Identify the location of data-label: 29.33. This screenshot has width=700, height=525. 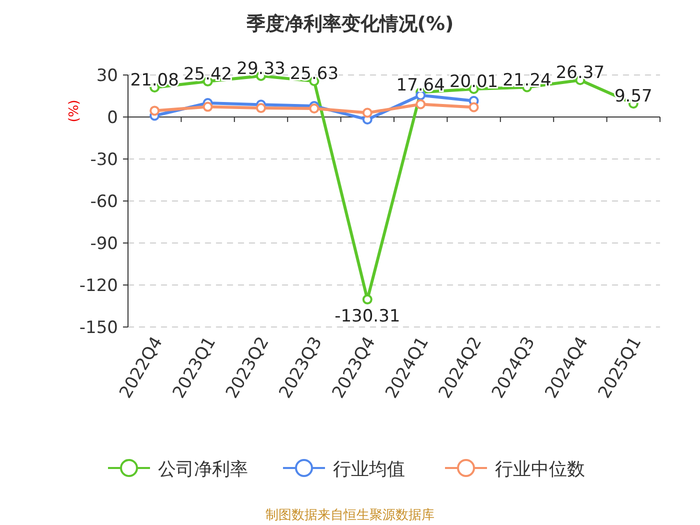
(261, 68).